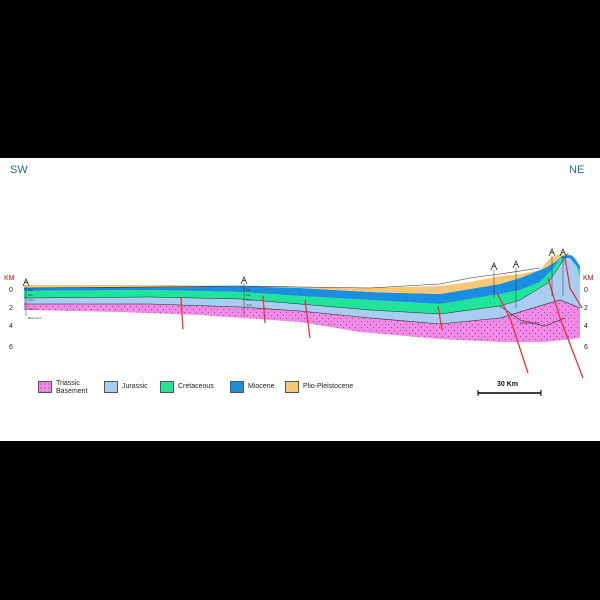 Image resolution: width=600 pixels, height=600 pixels. Describe the element at coordinates (248, 295) in the screenshot. I see `well-label-2-2: Mio` at that location.